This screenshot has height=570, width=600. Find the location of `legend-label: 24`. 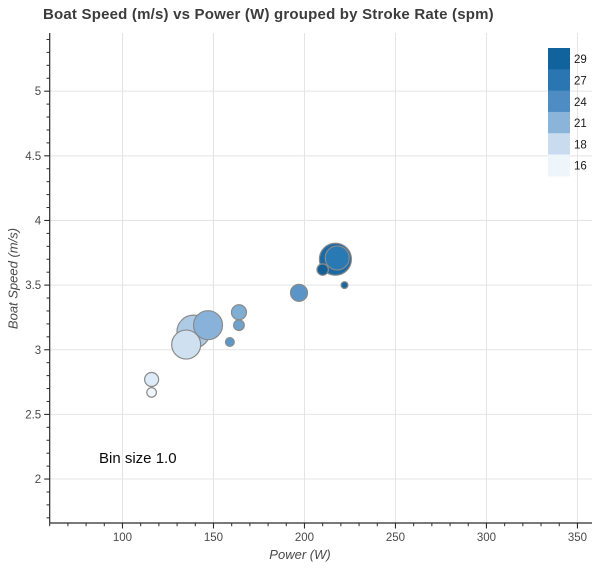

legend-label: 24 is located at coordinates (580, 103).